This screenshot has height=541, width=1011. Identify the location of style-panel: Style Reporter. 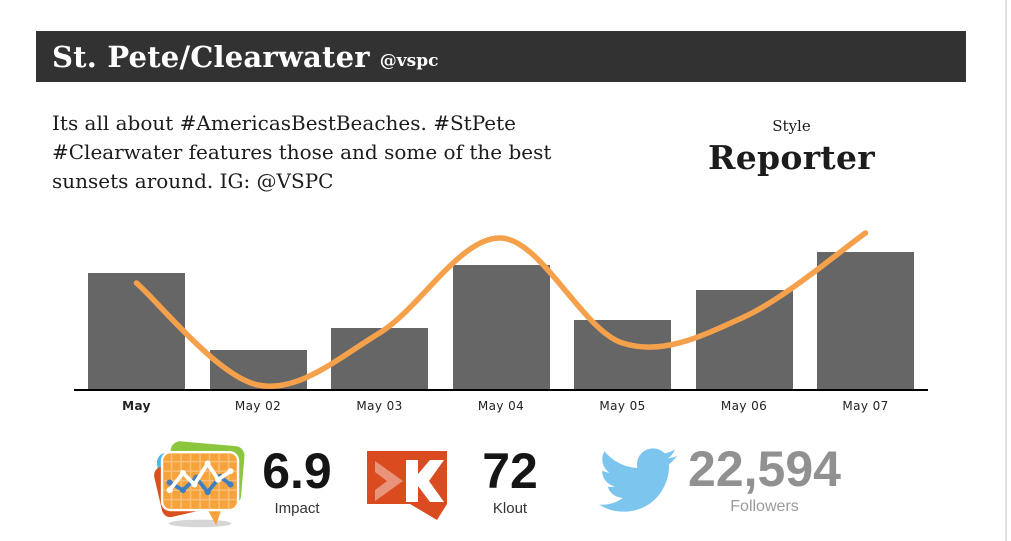
(791, 147).